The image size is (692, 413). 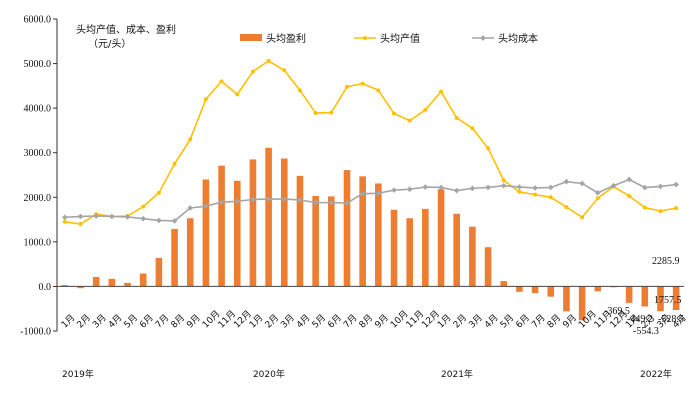 What do you see at coordinates (523, 321) in the screenshot?
I see `x-tick-label: 6月` at bounding box center [523, 321].